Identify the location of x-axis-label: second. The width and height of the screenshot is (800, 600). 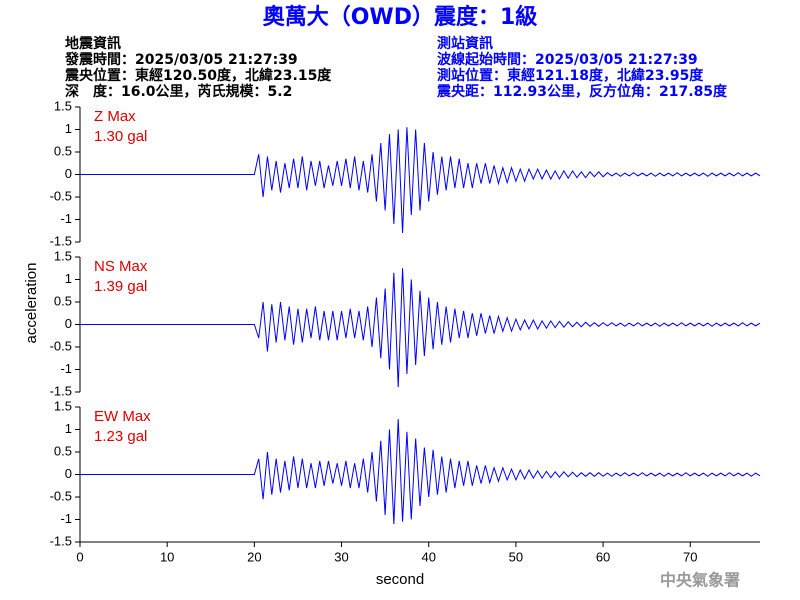
(400, 579).